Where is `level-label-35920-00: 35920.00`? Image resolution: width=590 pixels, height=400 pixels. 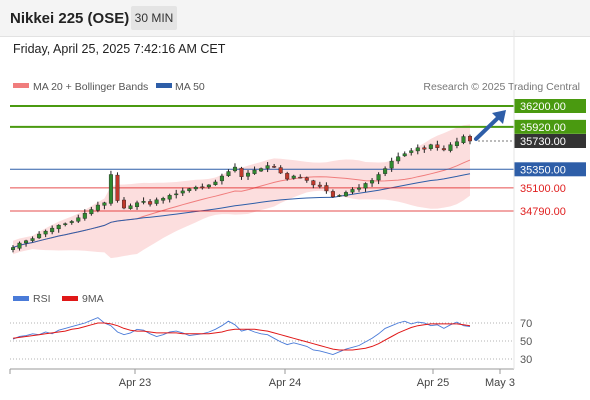 level-label-35920-00: 35920.00 is located at coordinates (543, 128).